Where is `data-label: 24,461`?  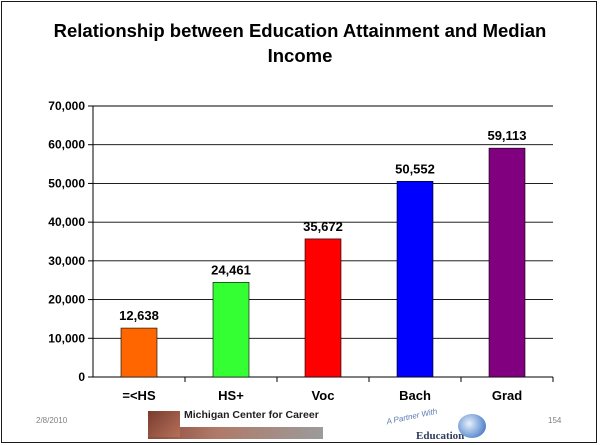 data-label: 24,461 is located at coordinates (231, 269).